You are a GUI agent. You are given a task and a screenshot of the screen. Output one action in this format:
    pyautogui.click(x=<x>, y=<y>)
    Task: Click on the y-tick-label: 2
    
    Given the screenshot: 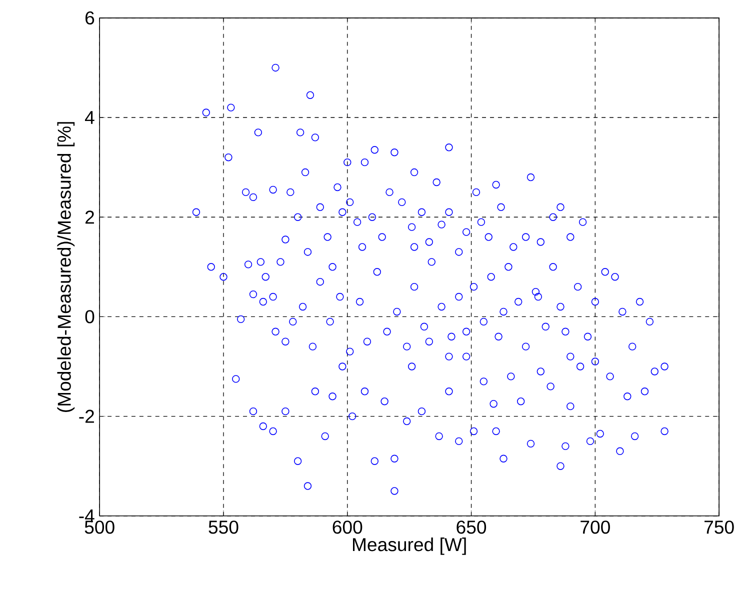 What is the action you would take?
    pyautogui.click(x=90, y=217)
    